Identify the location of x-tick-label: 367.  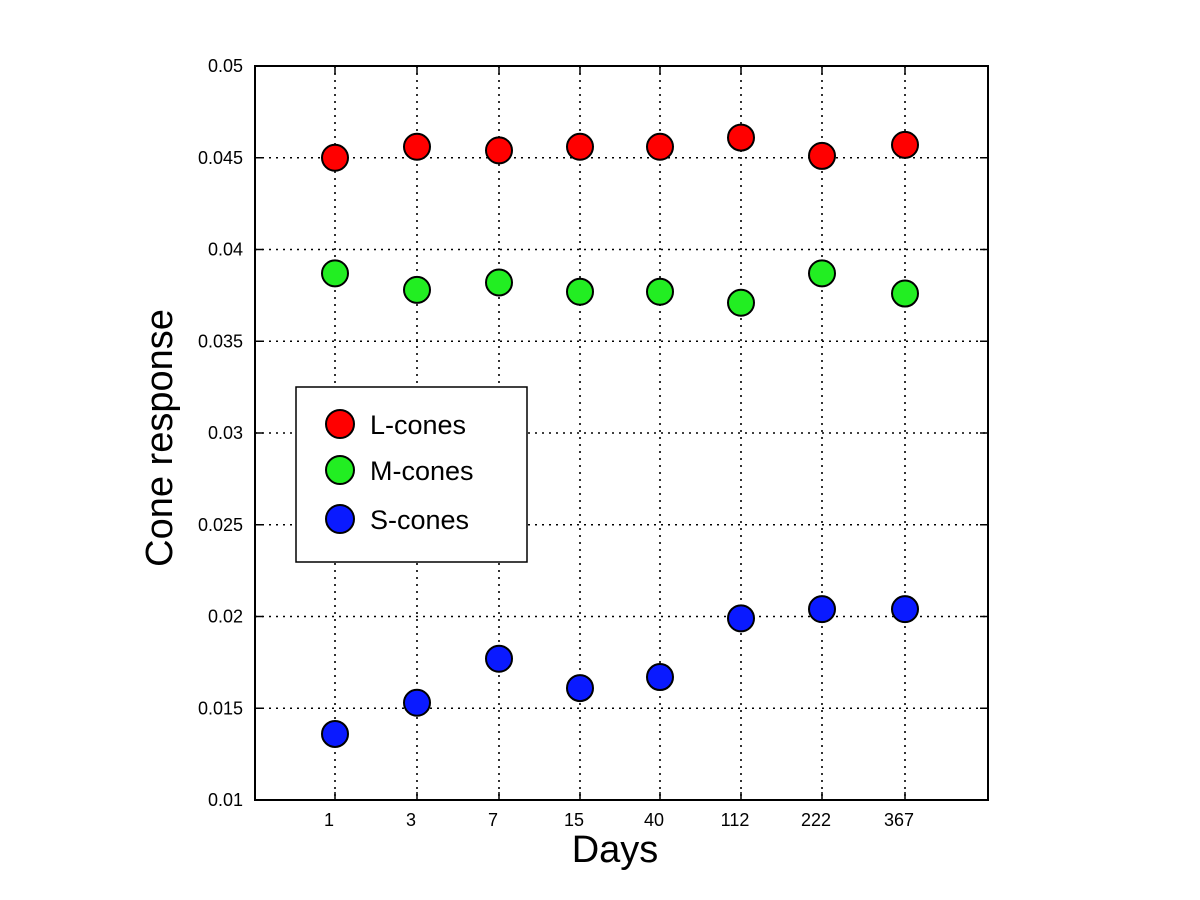
(899, 820).